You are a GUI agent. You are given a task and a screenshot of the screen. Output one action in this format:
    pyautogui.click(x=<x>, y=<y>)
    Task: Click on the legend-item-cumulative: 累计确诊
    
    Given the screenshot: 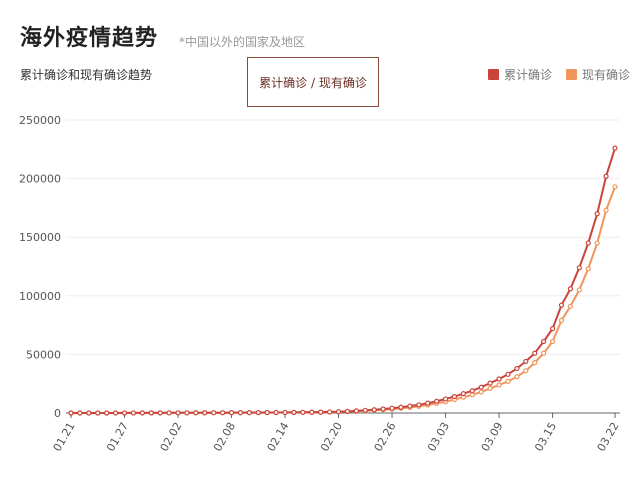 What is the action you would take?
    pyautogui.click(x=519, y=74)
    